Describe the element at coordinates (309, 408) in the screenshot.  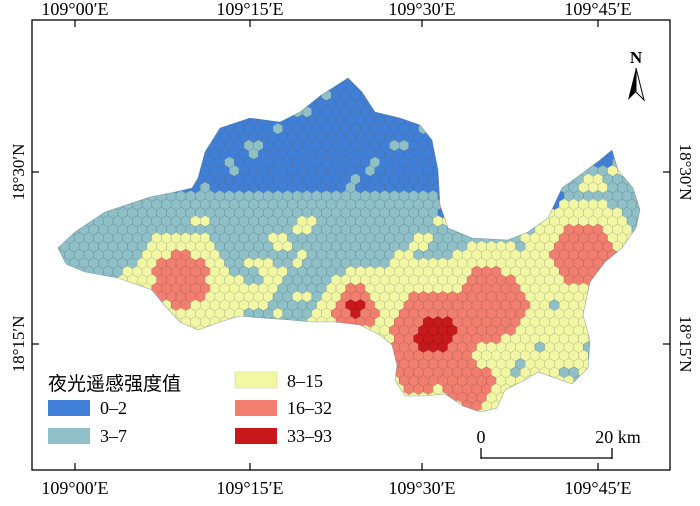
I see `legend-label: 16–32` at that location.